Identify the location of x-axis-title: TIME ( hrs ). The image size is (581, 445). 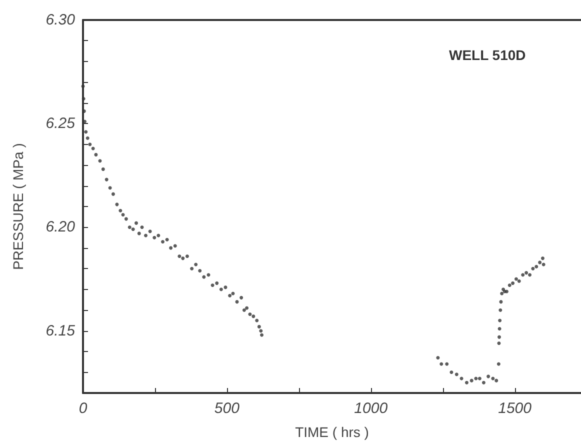
(332, 432).